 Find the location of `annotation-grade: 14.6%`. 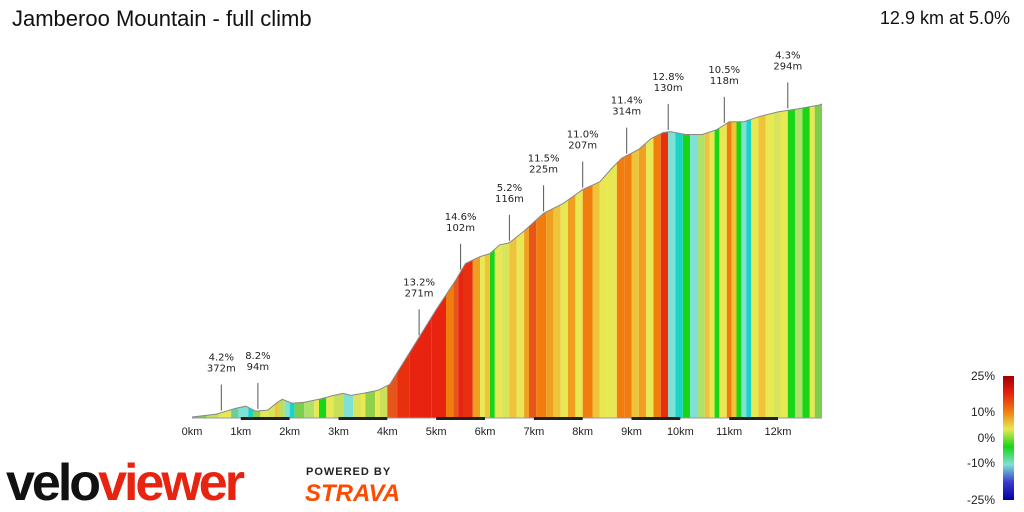

annotation-grade: 14.6% is located at coordinates (461, 217).